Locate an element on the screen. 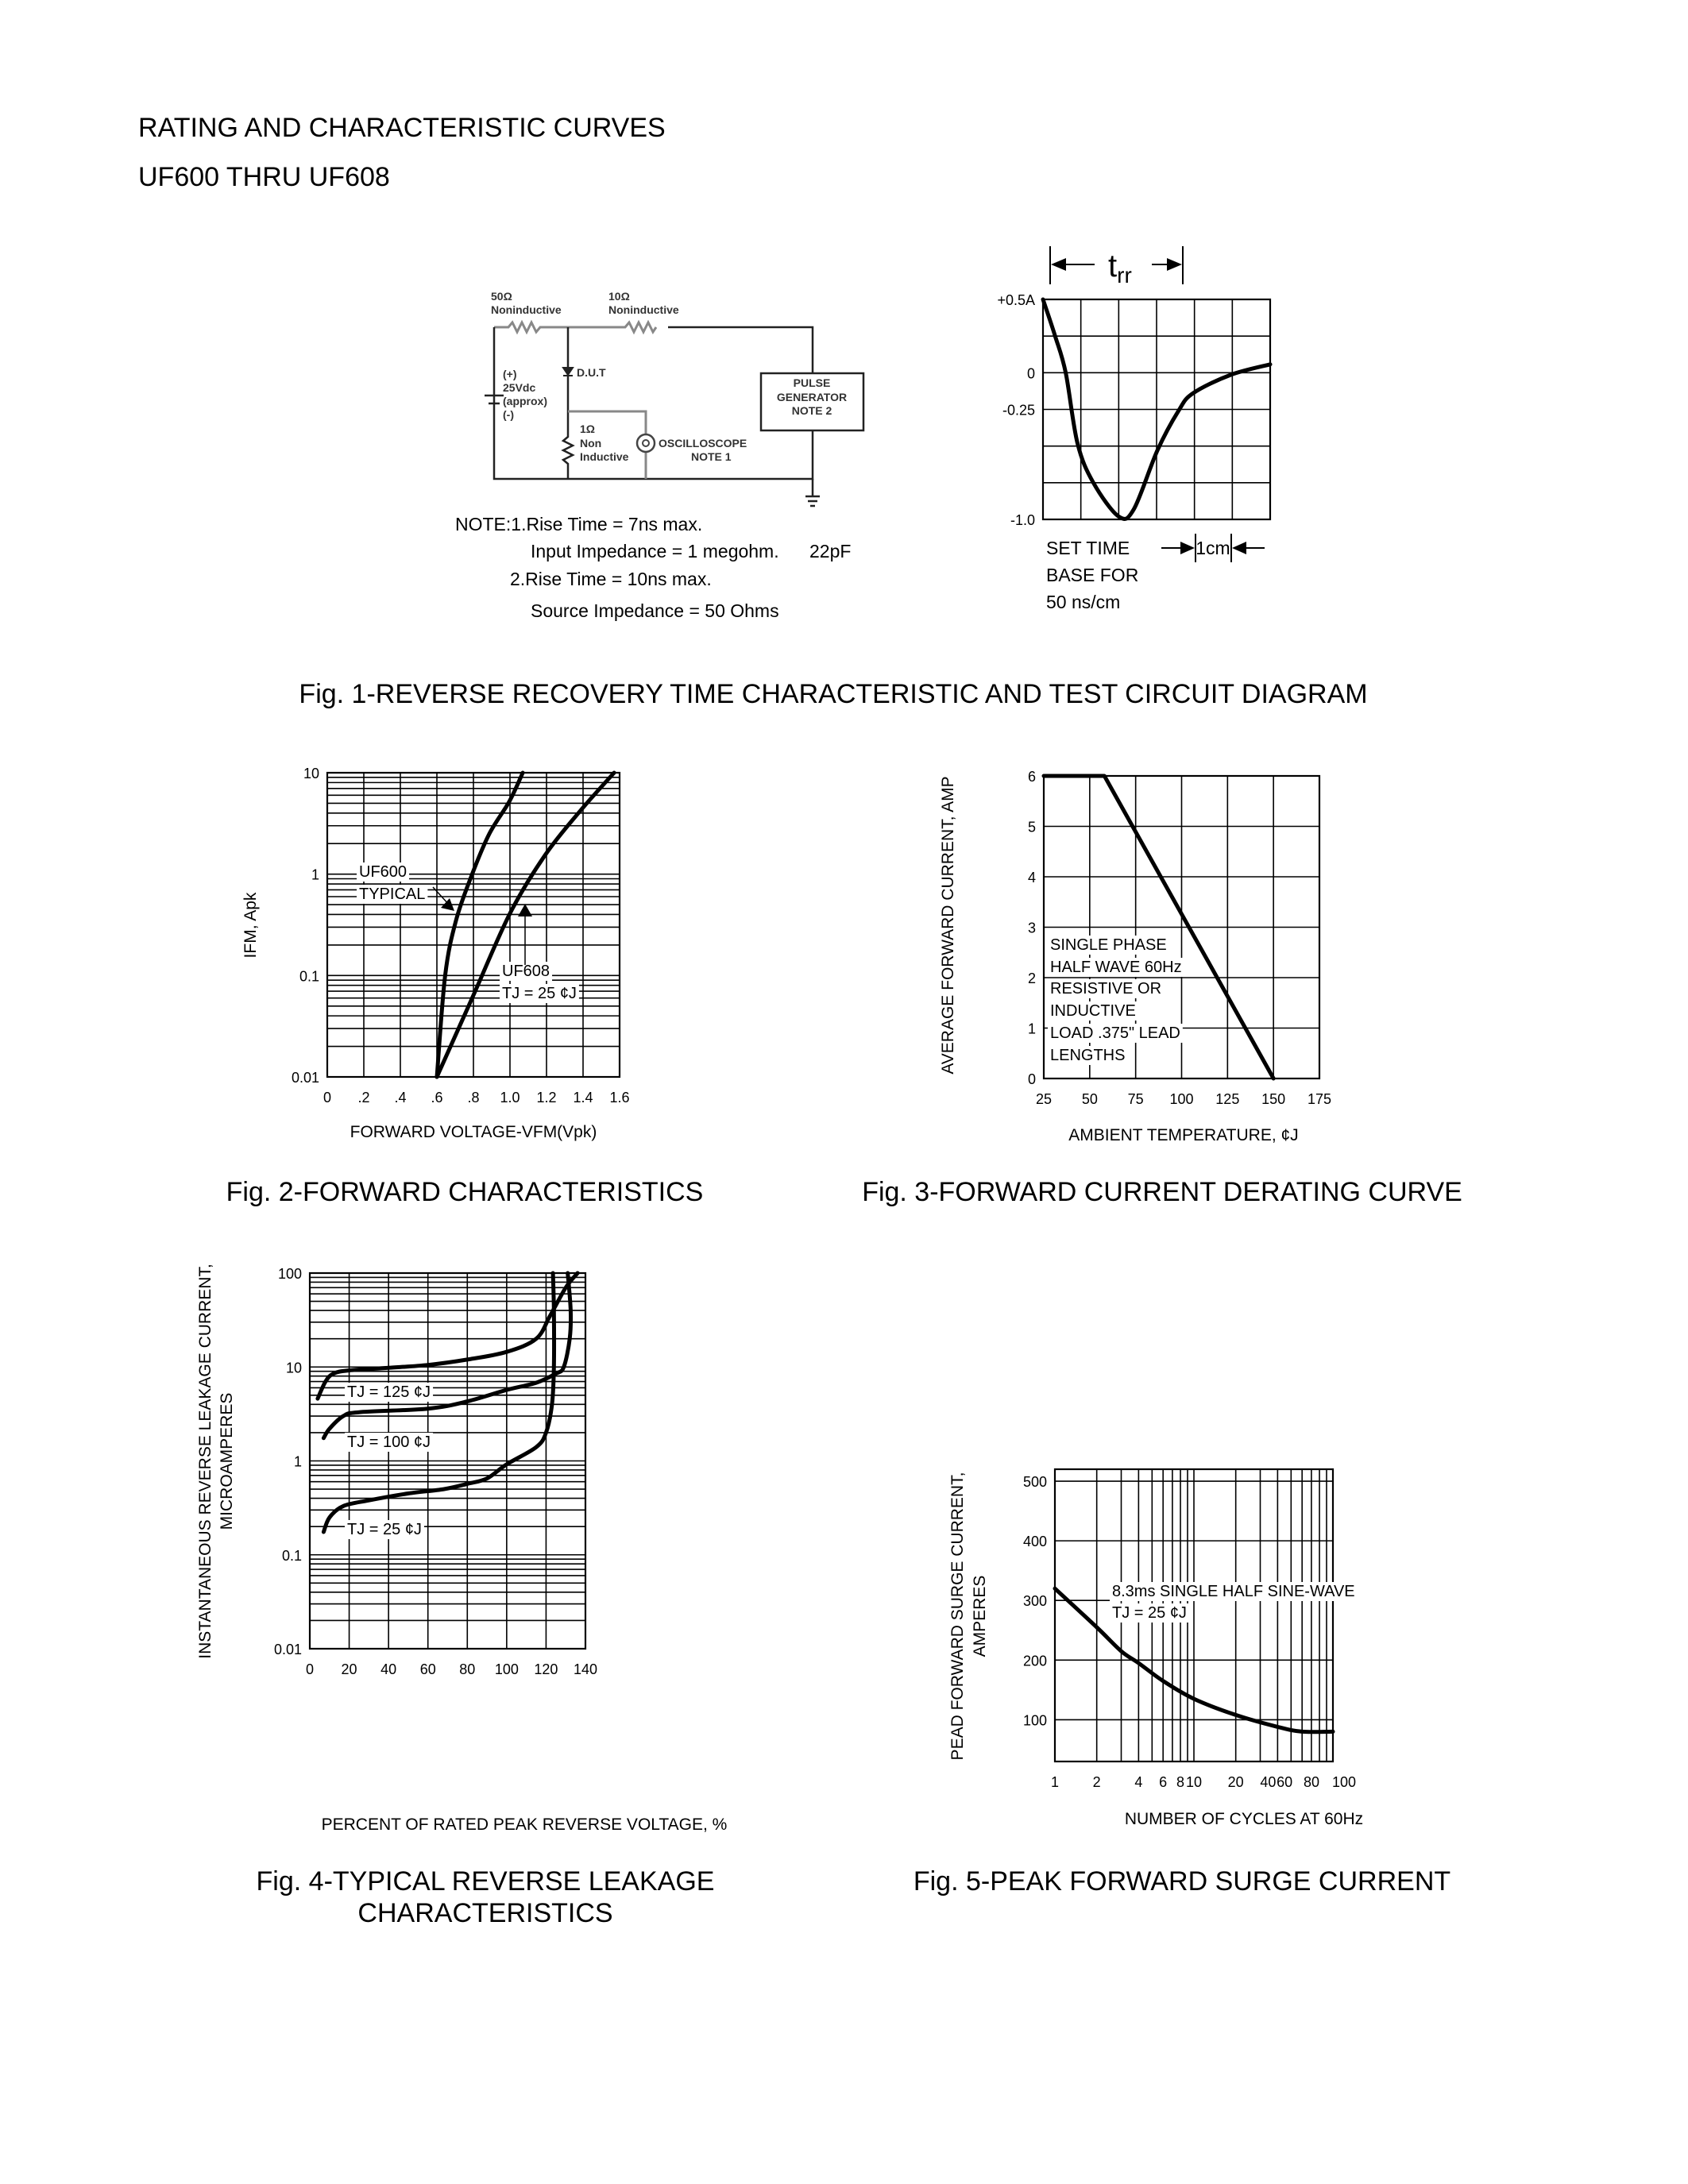 Image resolution: width=1688 pixels, height=2184 pixels. x-tick-label: 140 is located at coordinates (585, 1669).